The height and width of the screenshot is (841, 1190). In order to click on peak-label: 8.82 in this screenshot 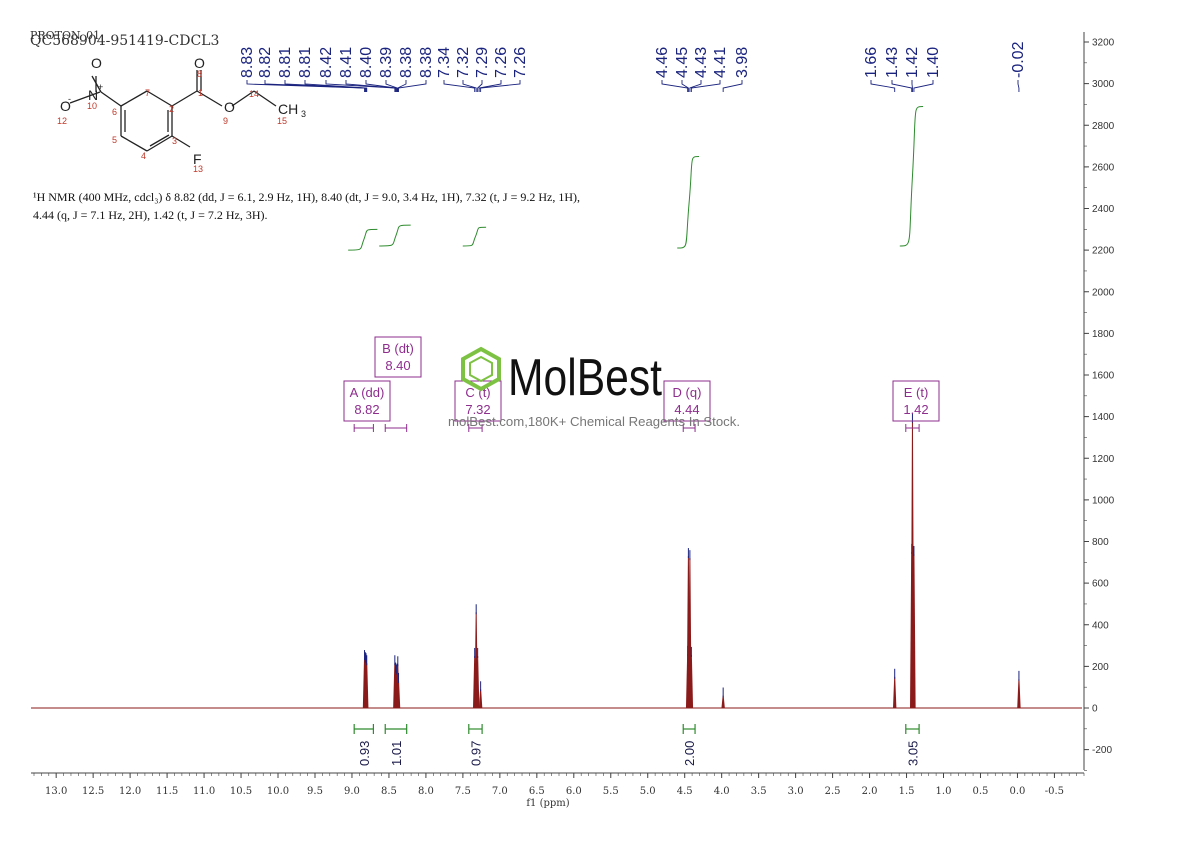, I will do `click(265, 62)`.